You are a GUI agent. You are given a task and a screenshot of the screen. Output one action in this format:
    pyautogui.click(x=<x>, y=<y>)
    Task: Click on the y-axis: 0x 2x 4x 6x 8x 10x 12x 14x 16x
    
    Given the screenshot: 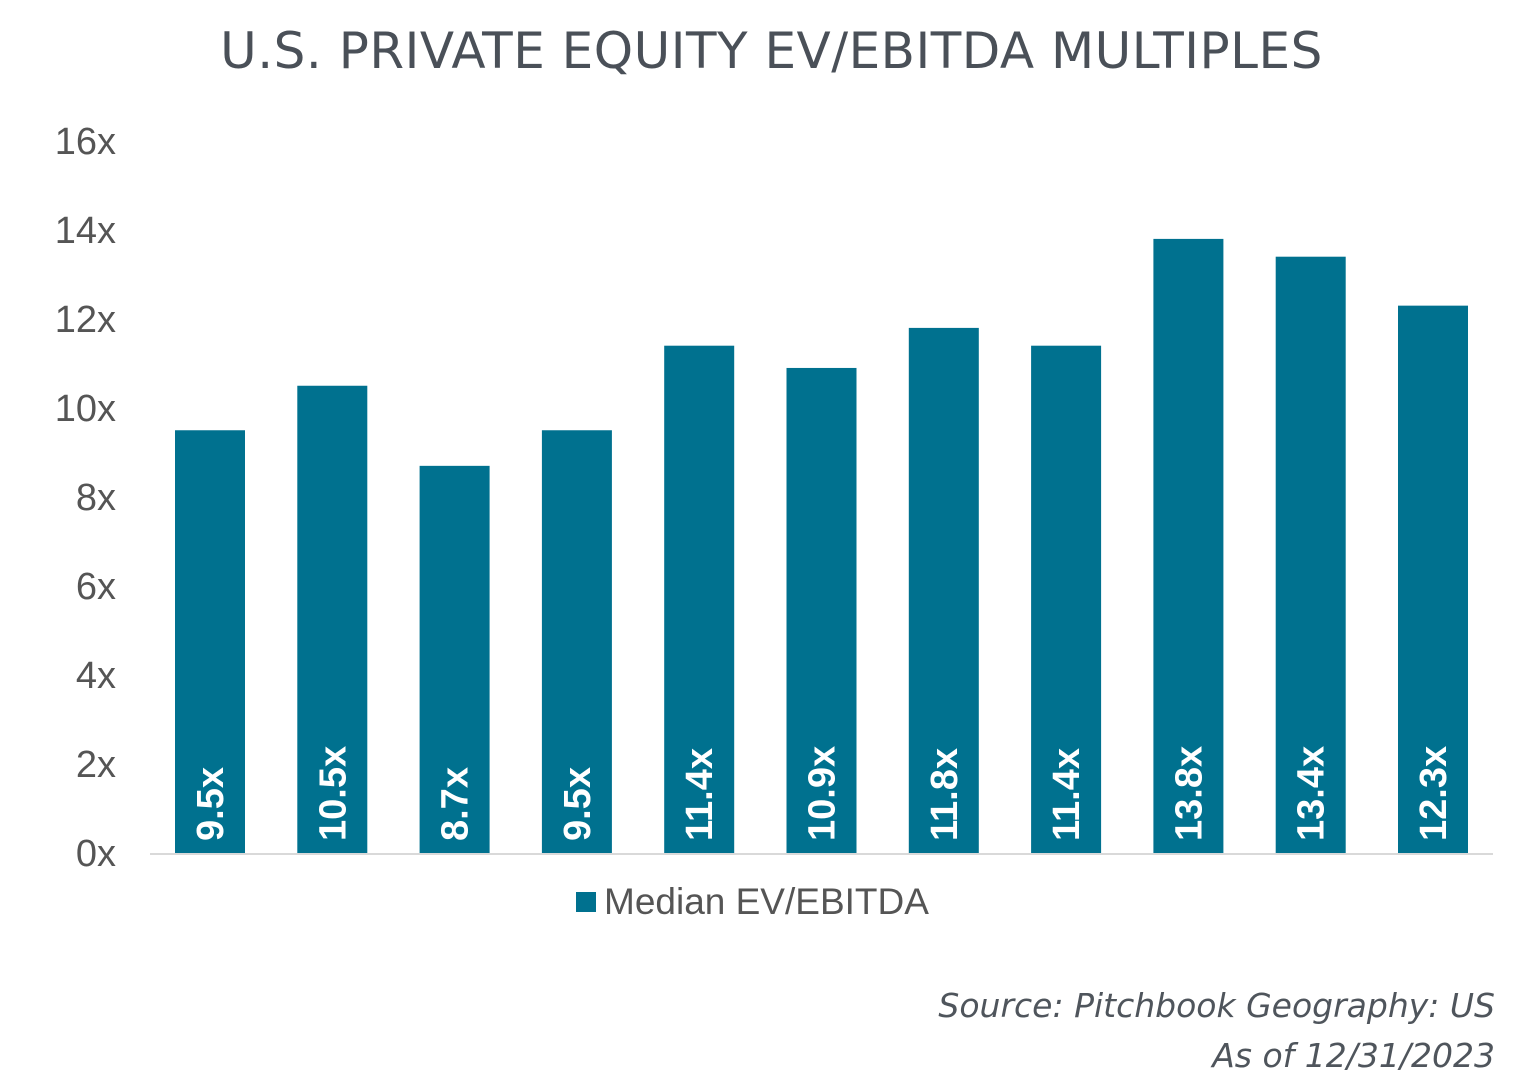 What is the action you would take?
    pyautogui.click(x=85, y=498)
    